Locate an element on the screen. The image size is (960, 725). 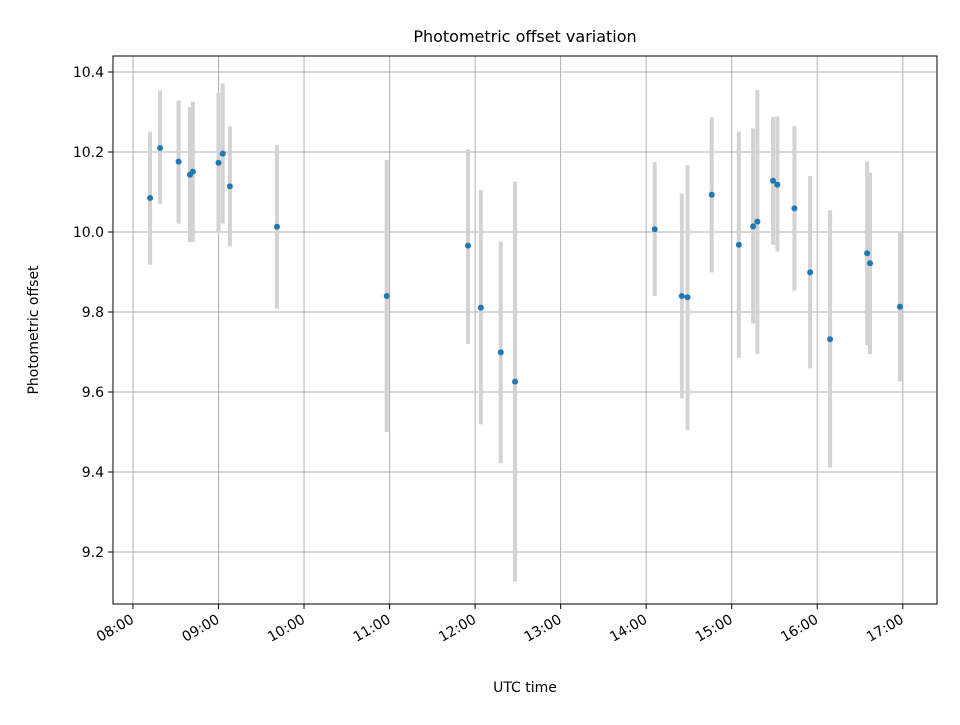
y-tick-label: 10.2 is located at coordinates (88, 153).